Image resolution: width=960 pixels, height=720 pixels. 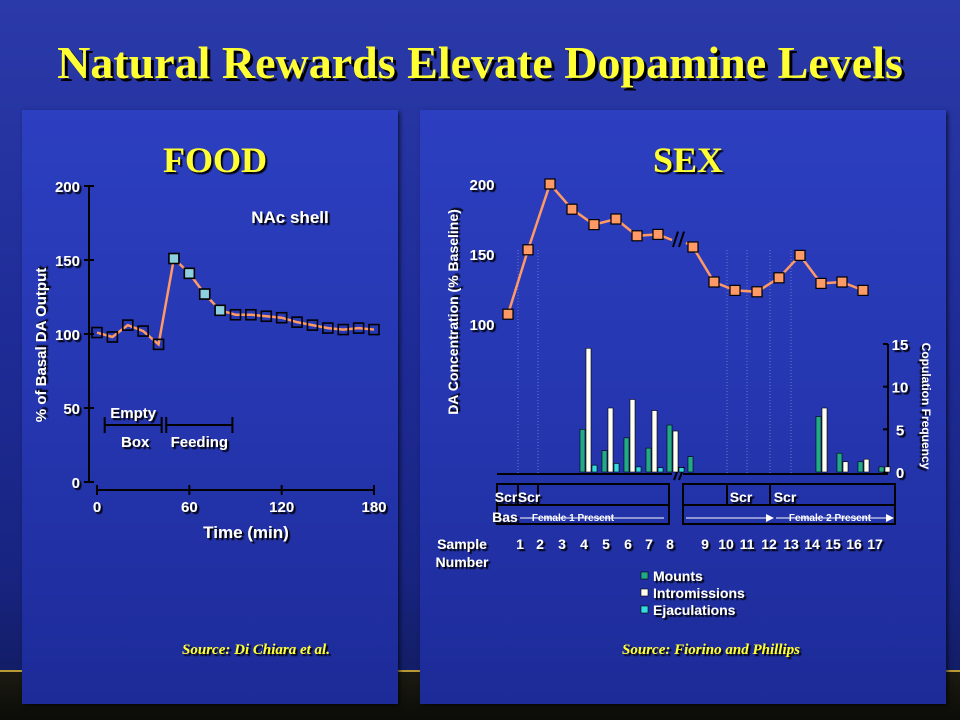 I want to click on sex-y2-tick-label: 10, so click(x=900, y=388).